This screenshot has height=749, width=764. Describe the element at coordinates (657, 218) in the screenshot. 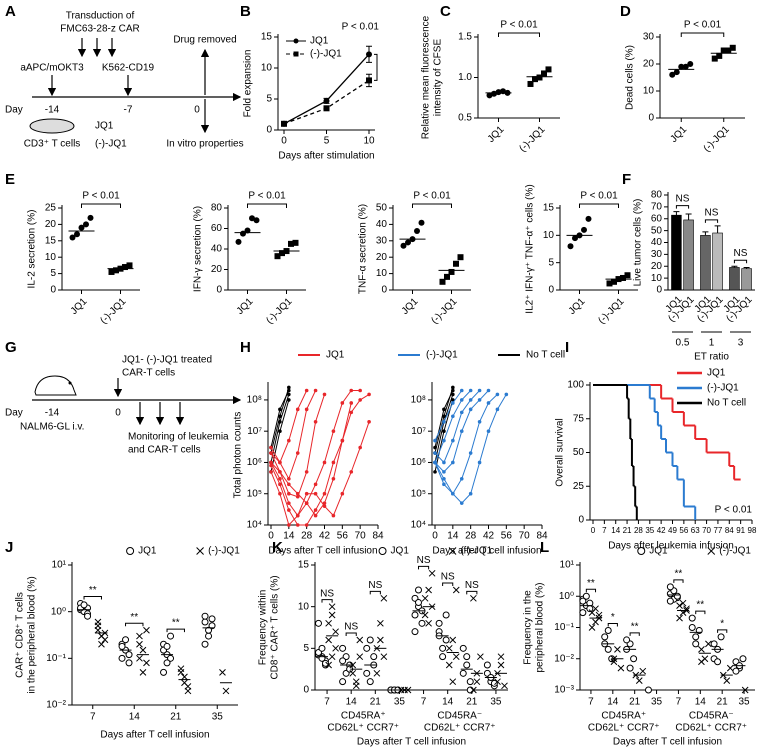

I see `y-tick-label: 60` at that location.